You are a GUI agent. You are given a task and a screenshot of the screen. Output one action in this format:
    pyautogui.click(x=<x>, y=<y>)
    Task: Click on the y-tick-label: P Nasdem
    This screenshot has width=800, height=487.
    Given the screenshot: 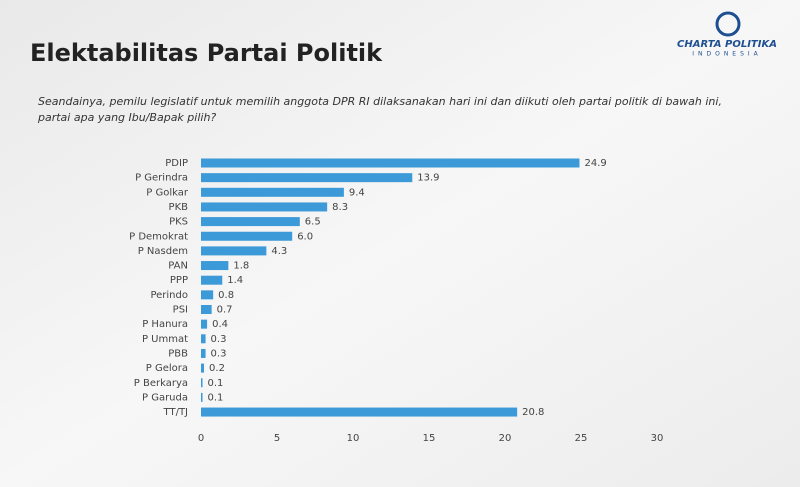 What is the action you would take?
    pyautogui.click(x=163, y=251)
    